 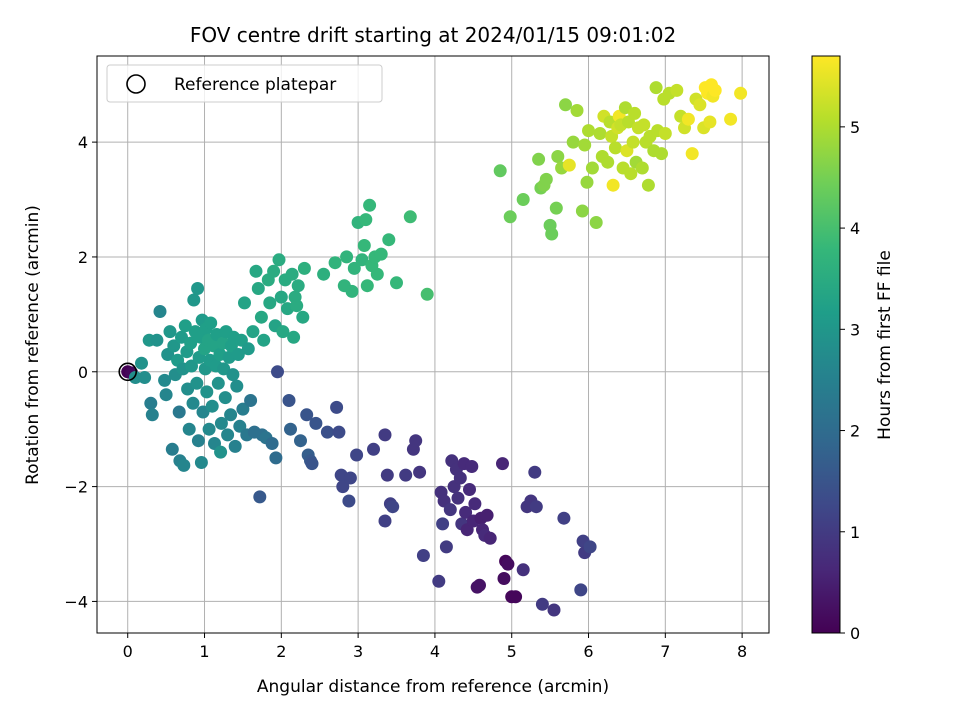 I want to click on reference-platepar-marker, so click(x=128, y=372).